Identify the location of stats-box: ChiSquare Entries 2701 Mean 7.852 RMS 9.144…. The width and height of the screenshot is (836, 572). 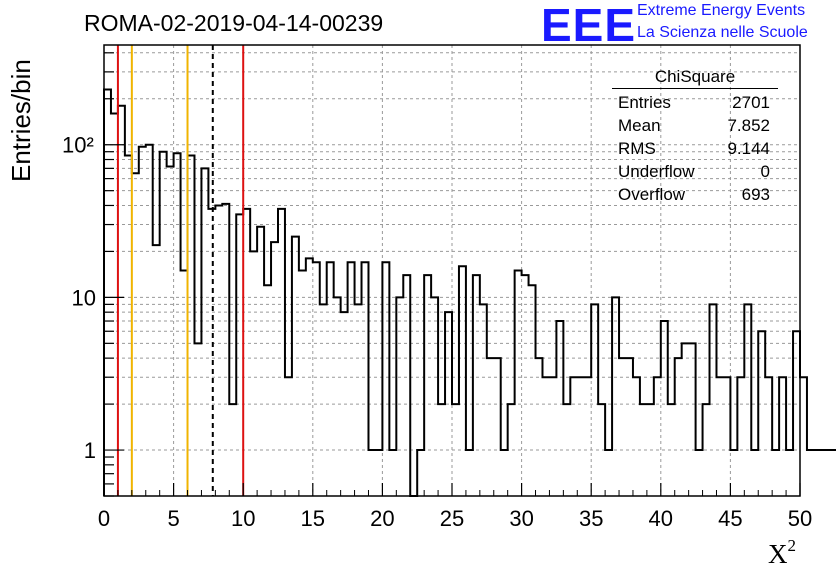
(695, 136).